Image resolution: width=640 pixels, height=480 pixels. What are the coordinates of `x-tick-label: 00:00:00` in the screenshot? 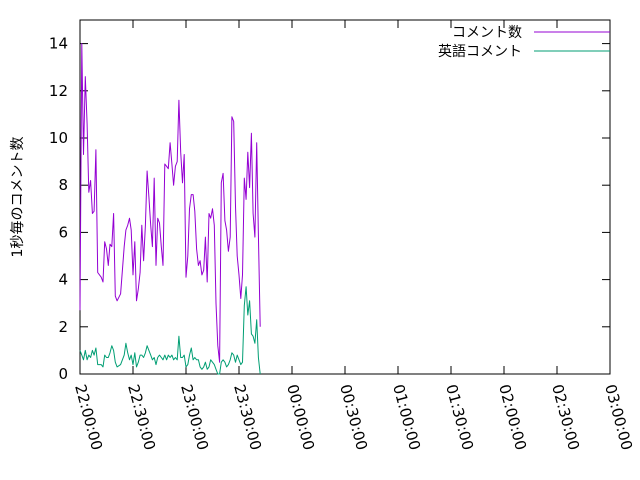 It's located at (300, 417).